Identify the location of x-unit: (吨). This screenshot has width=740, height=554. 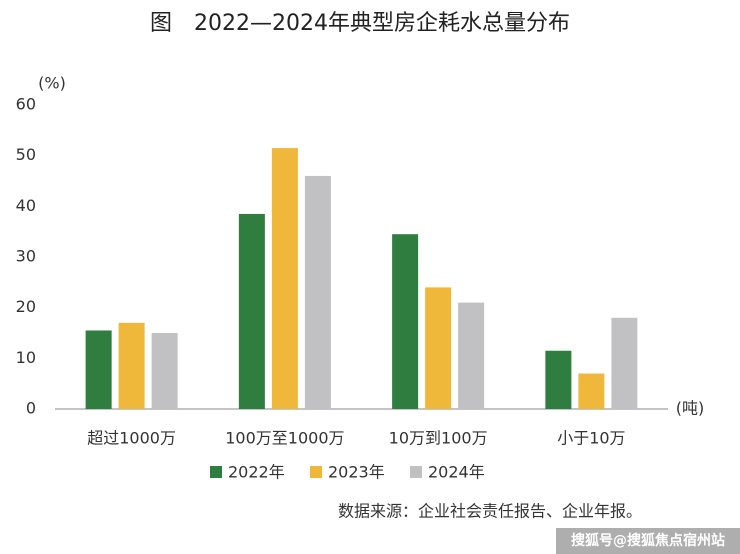
(690, 408).